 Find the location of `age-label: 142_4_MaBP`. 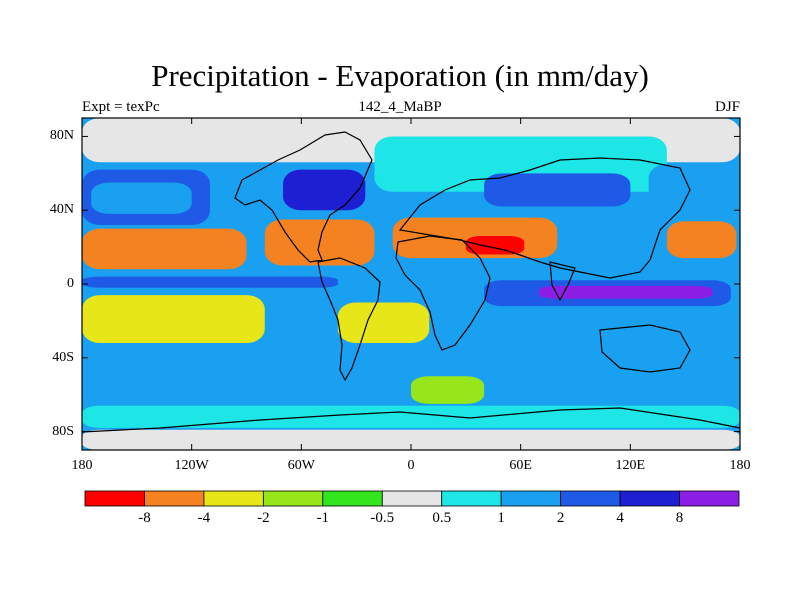

age-label: 142_4_MaBP is located at coordinates (400, 107).